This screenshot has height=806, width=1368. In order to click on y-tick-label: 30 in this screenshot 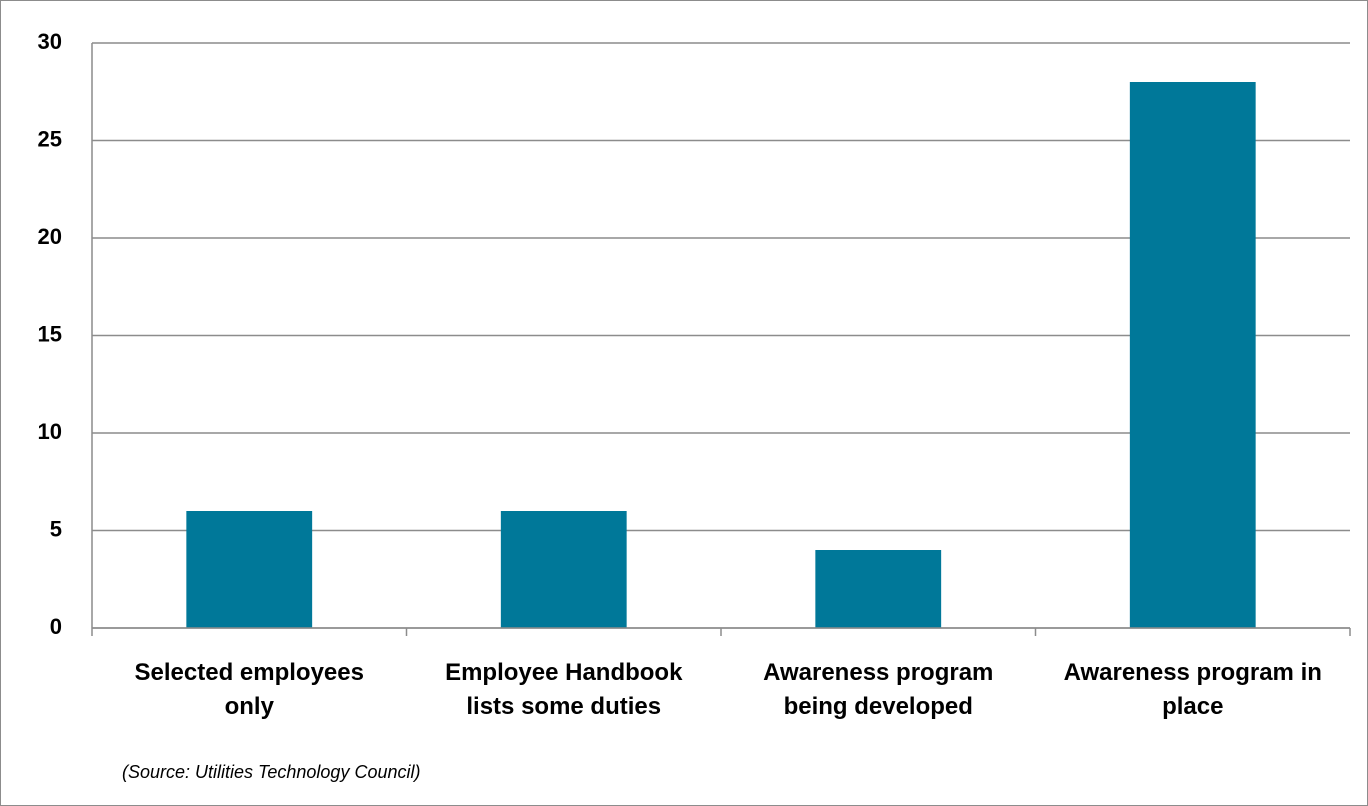, I will do `click(50, 41)`.